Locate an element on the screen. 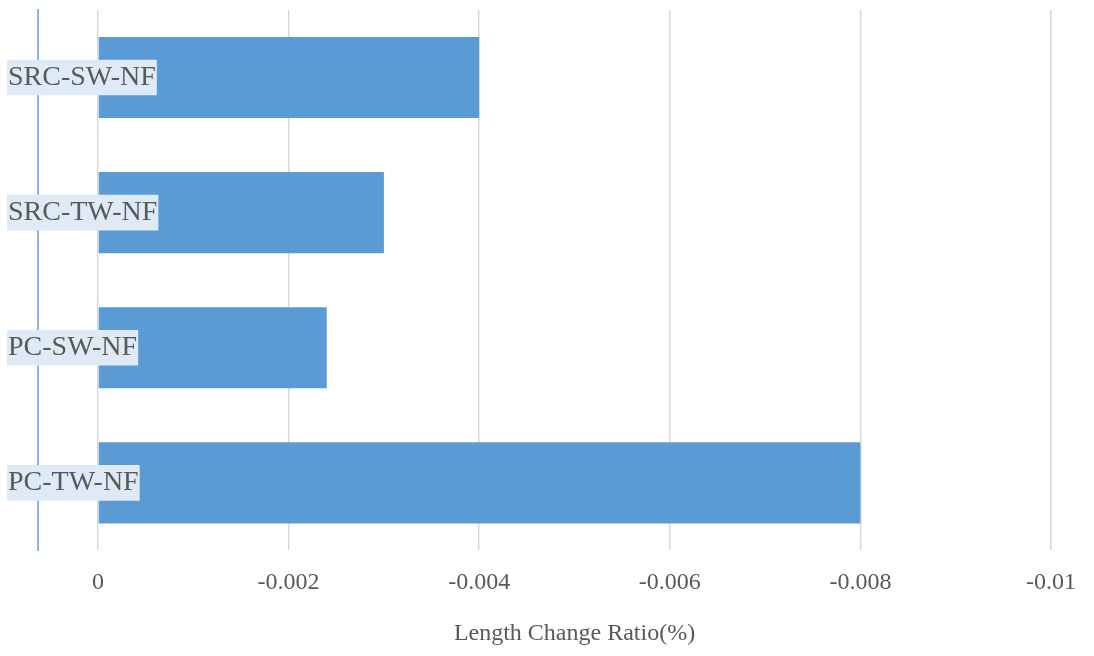 This screenshot has height=656, width=1094. x-tick-label: -0.01 is located at coordinates (1051, 581).